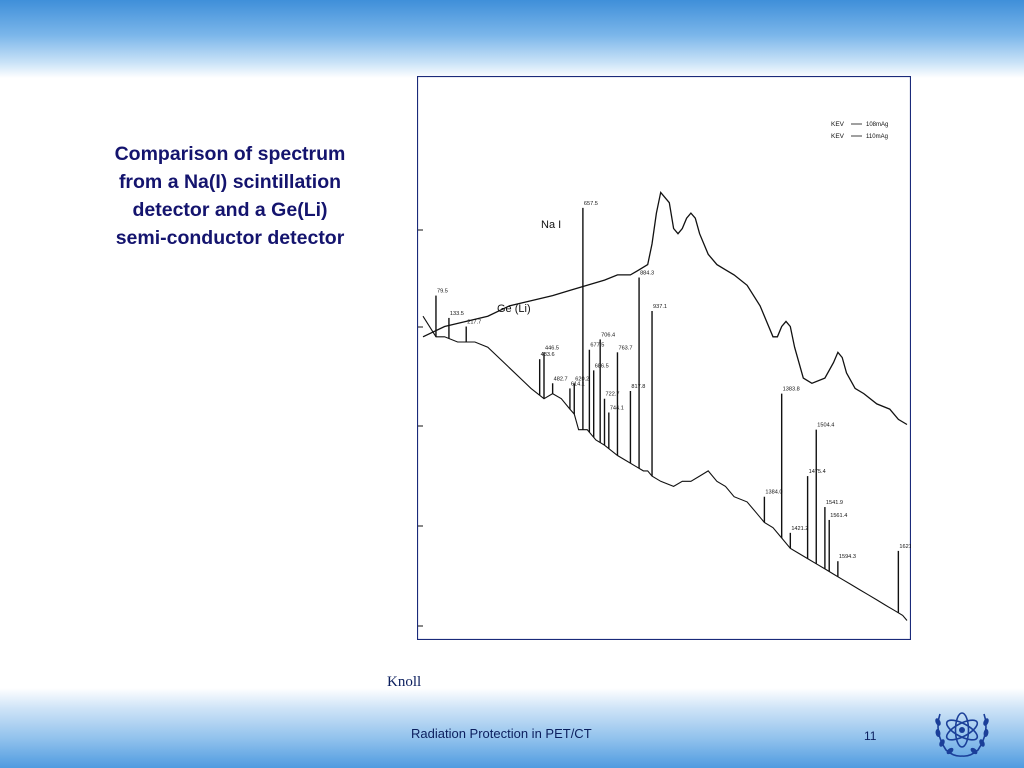 This screenshot has width=1024, height=768. I want to click on peak-label: 614.1, so click(578, 384).